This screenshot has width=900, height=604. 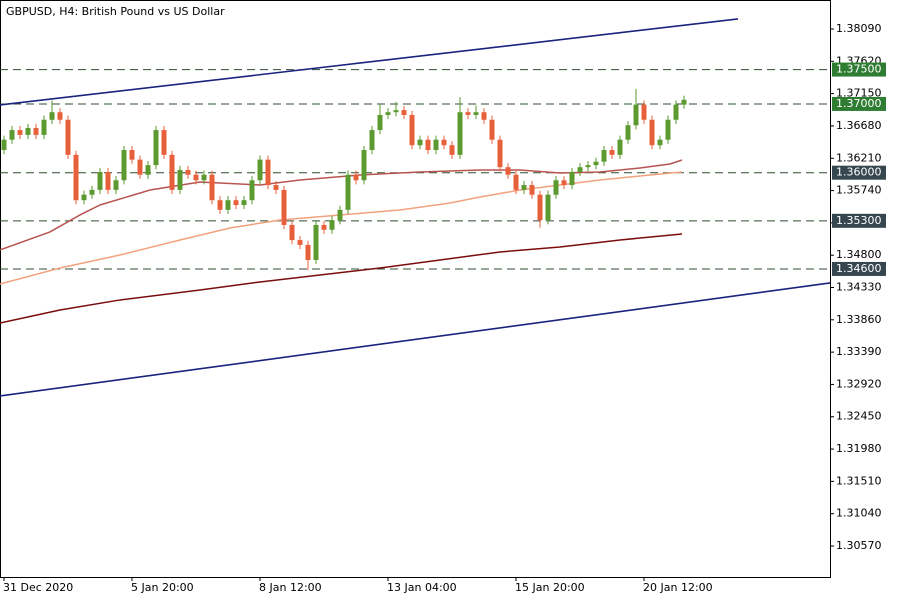 I want to click on x-tick-label: 13 Jan 04:00, so click(x=422, y=587).